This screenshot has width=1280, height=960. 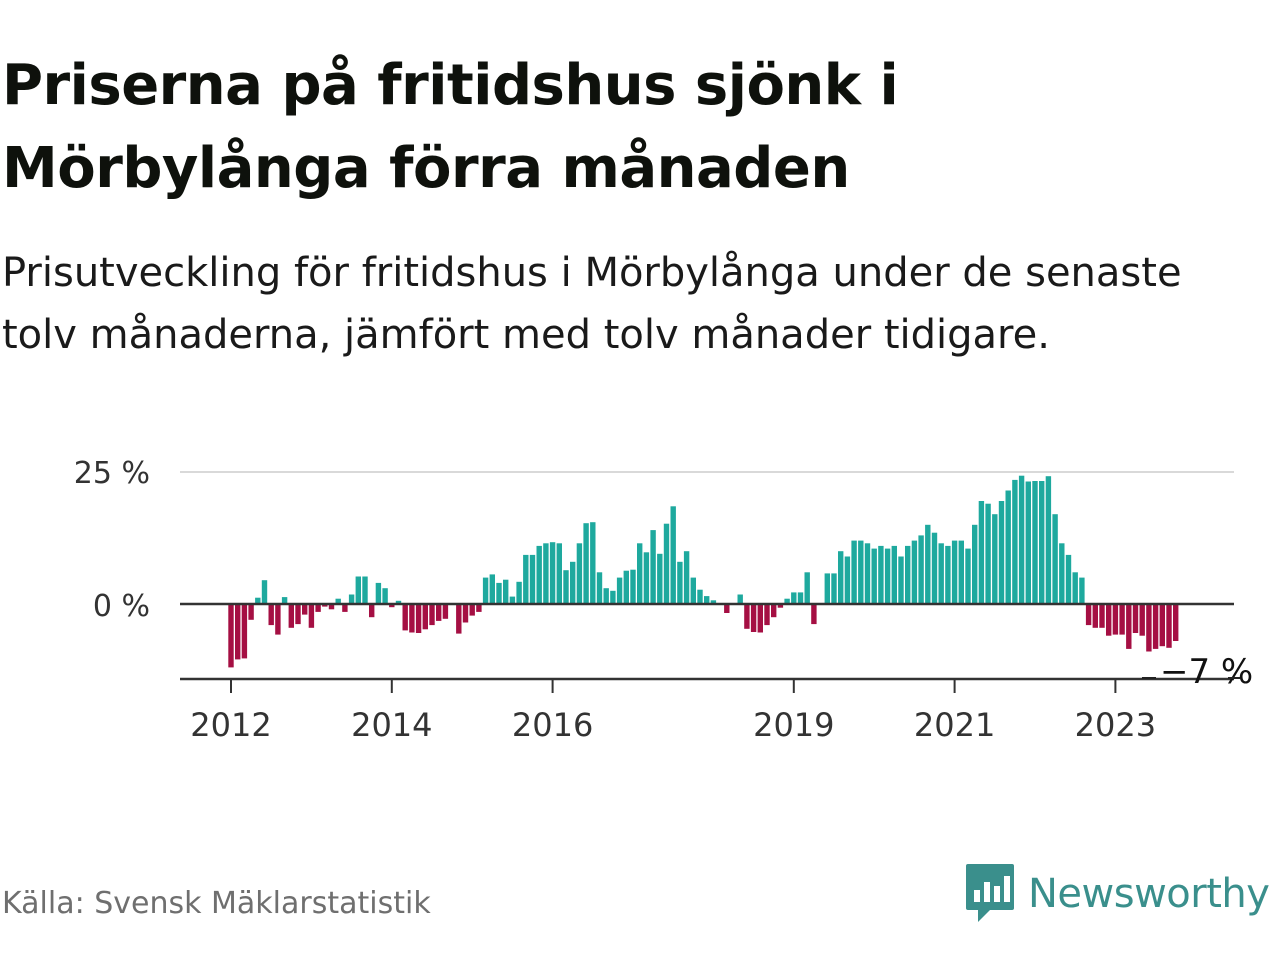 I want to click on x-tick-label: 2012, so click(x=230, y=725).